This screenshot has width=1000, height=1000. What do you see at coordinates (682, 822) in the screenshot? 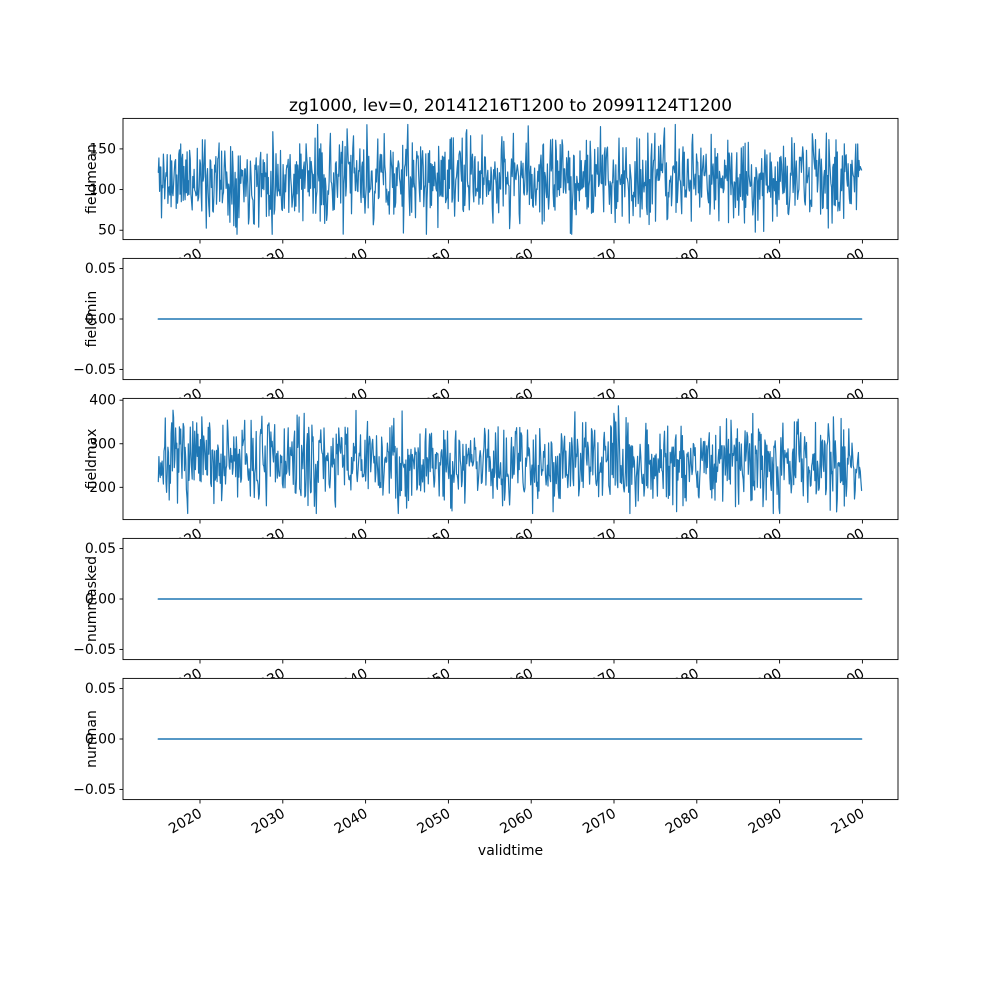
I see `x-tick-label: 2080` at bounding box center [682, 822].